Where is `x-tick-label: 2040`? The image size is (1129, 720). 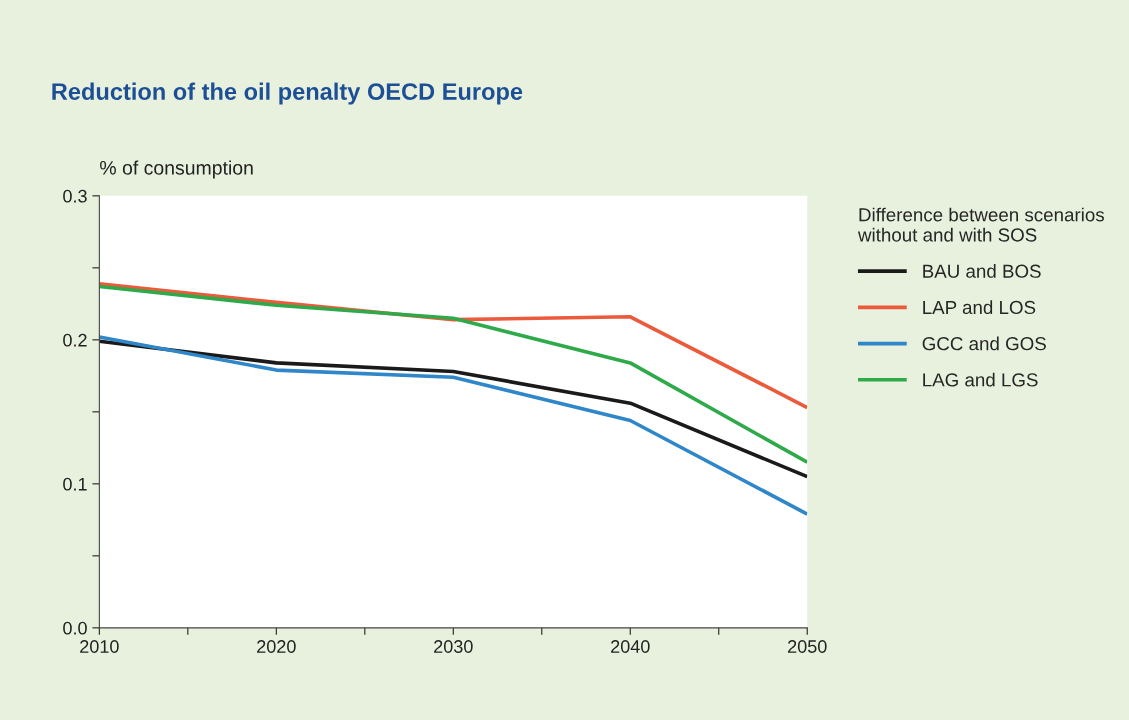 x-tick-label: 2040 is located at coordinates (630, 646).